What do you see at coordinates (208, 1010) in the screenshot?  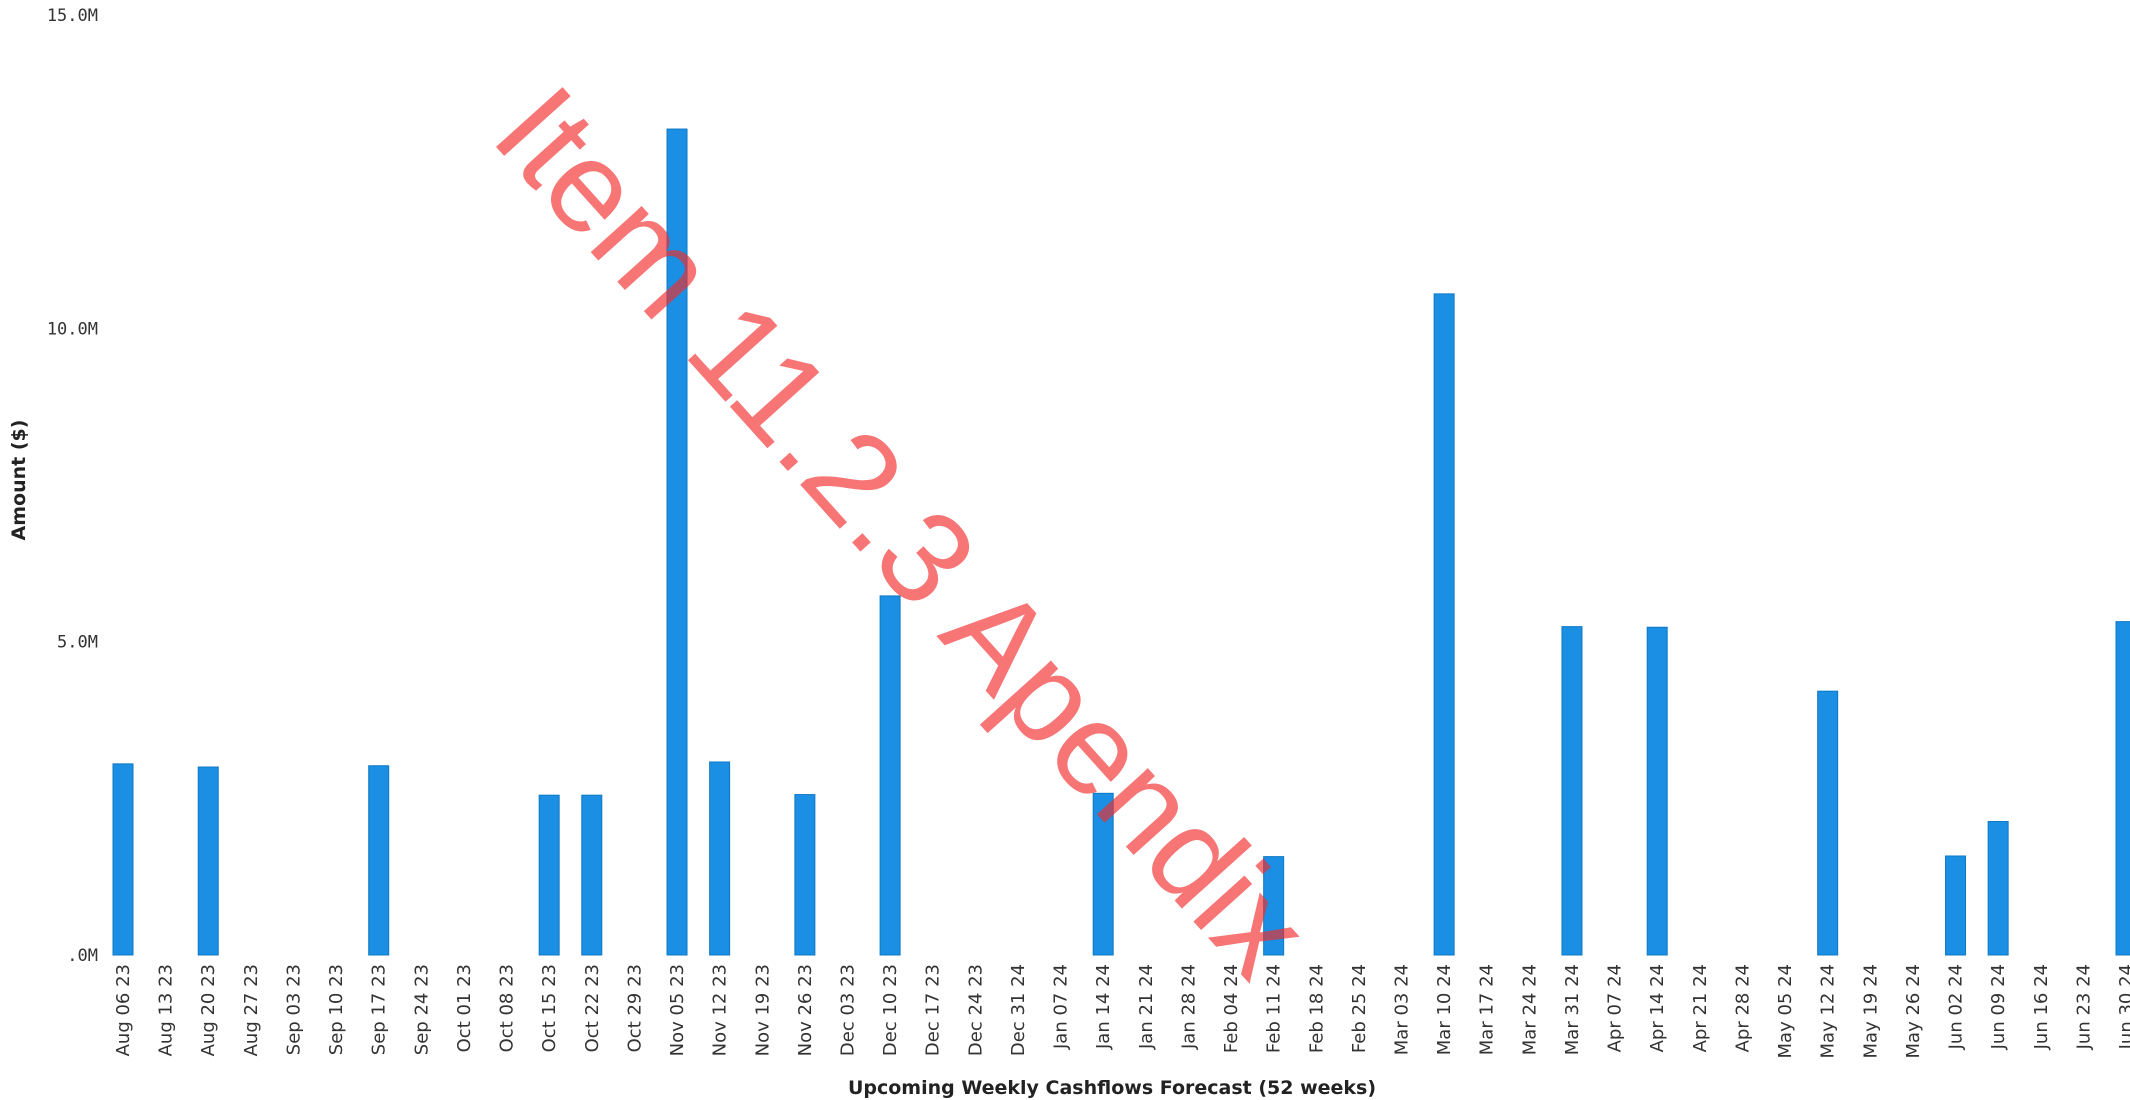 I see `x-tick-label: Aug 20 23` at bounding box center [208, 1010].